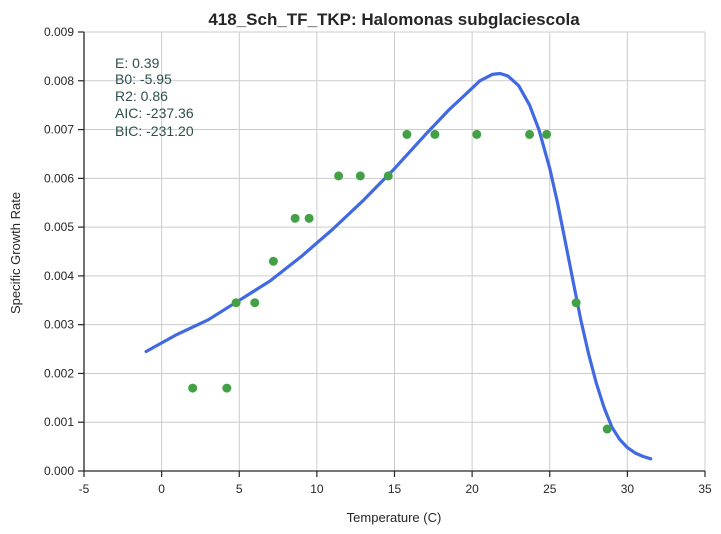  Describe the element at coordinates (628, 489) in the screenshot. I see `x-tick-label-7: 30` at that location.